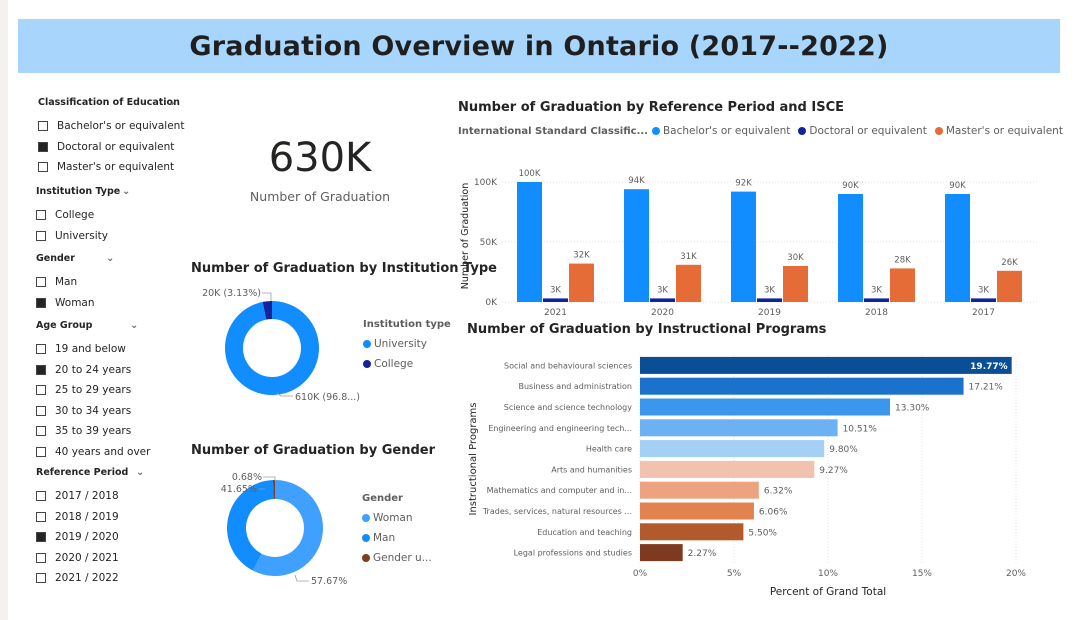 This screenshot has height=620, width=1080. What do you see at coordinates (407, 344) in the screenshot?
I see `legend-item: University` at bounding box center [407, 344].